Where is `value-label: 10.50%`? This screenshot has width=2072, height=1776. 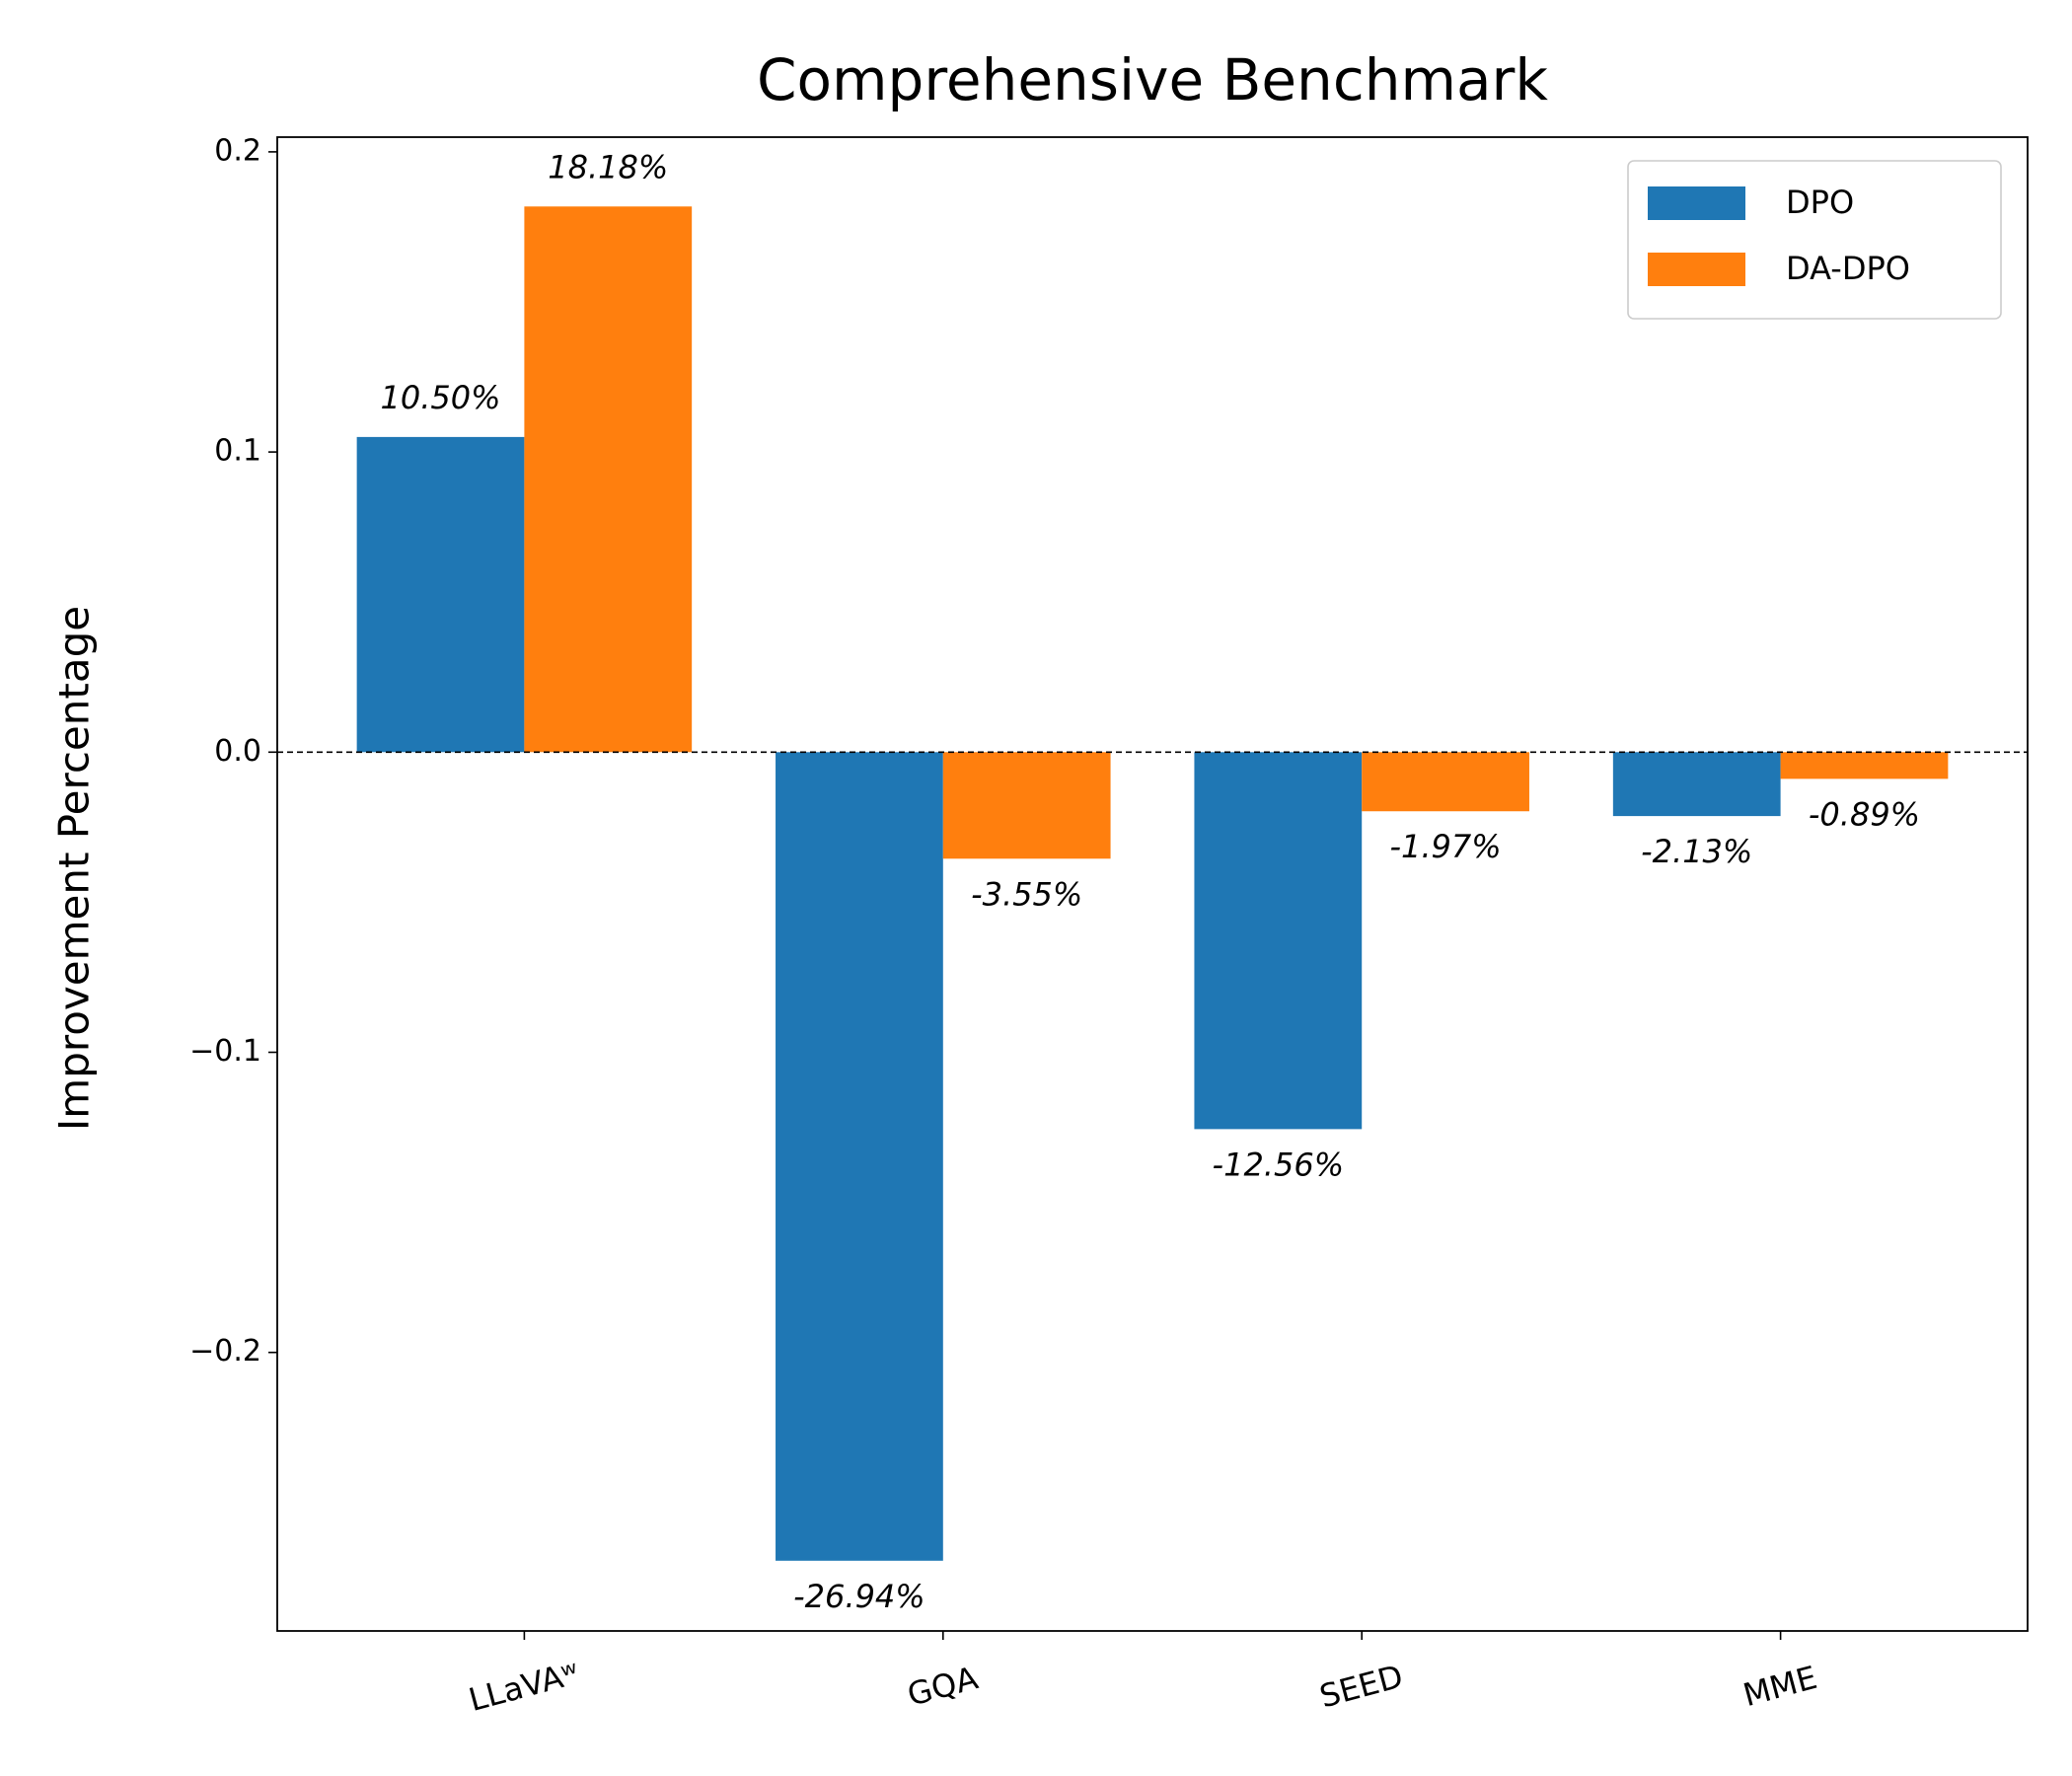 value-label: 10.50% is located at coordinates (441, 398).